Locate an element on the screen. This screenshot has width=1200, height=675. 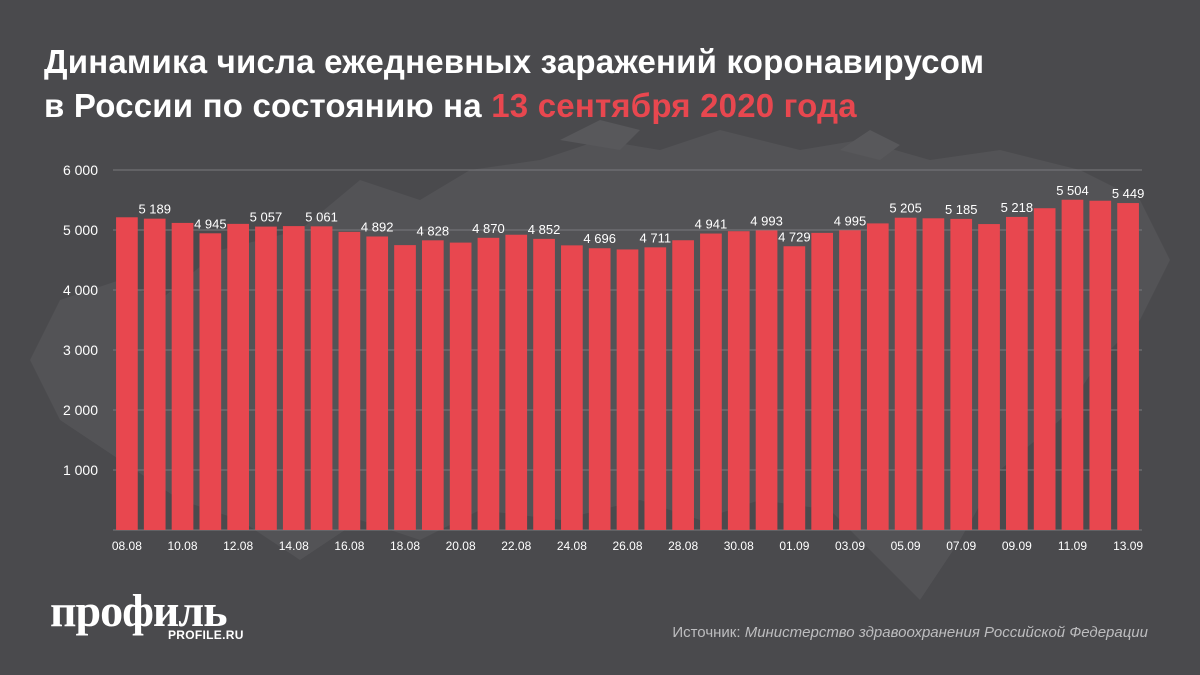
x-tick-label: 24.08 is located at coordinates (572, 546).